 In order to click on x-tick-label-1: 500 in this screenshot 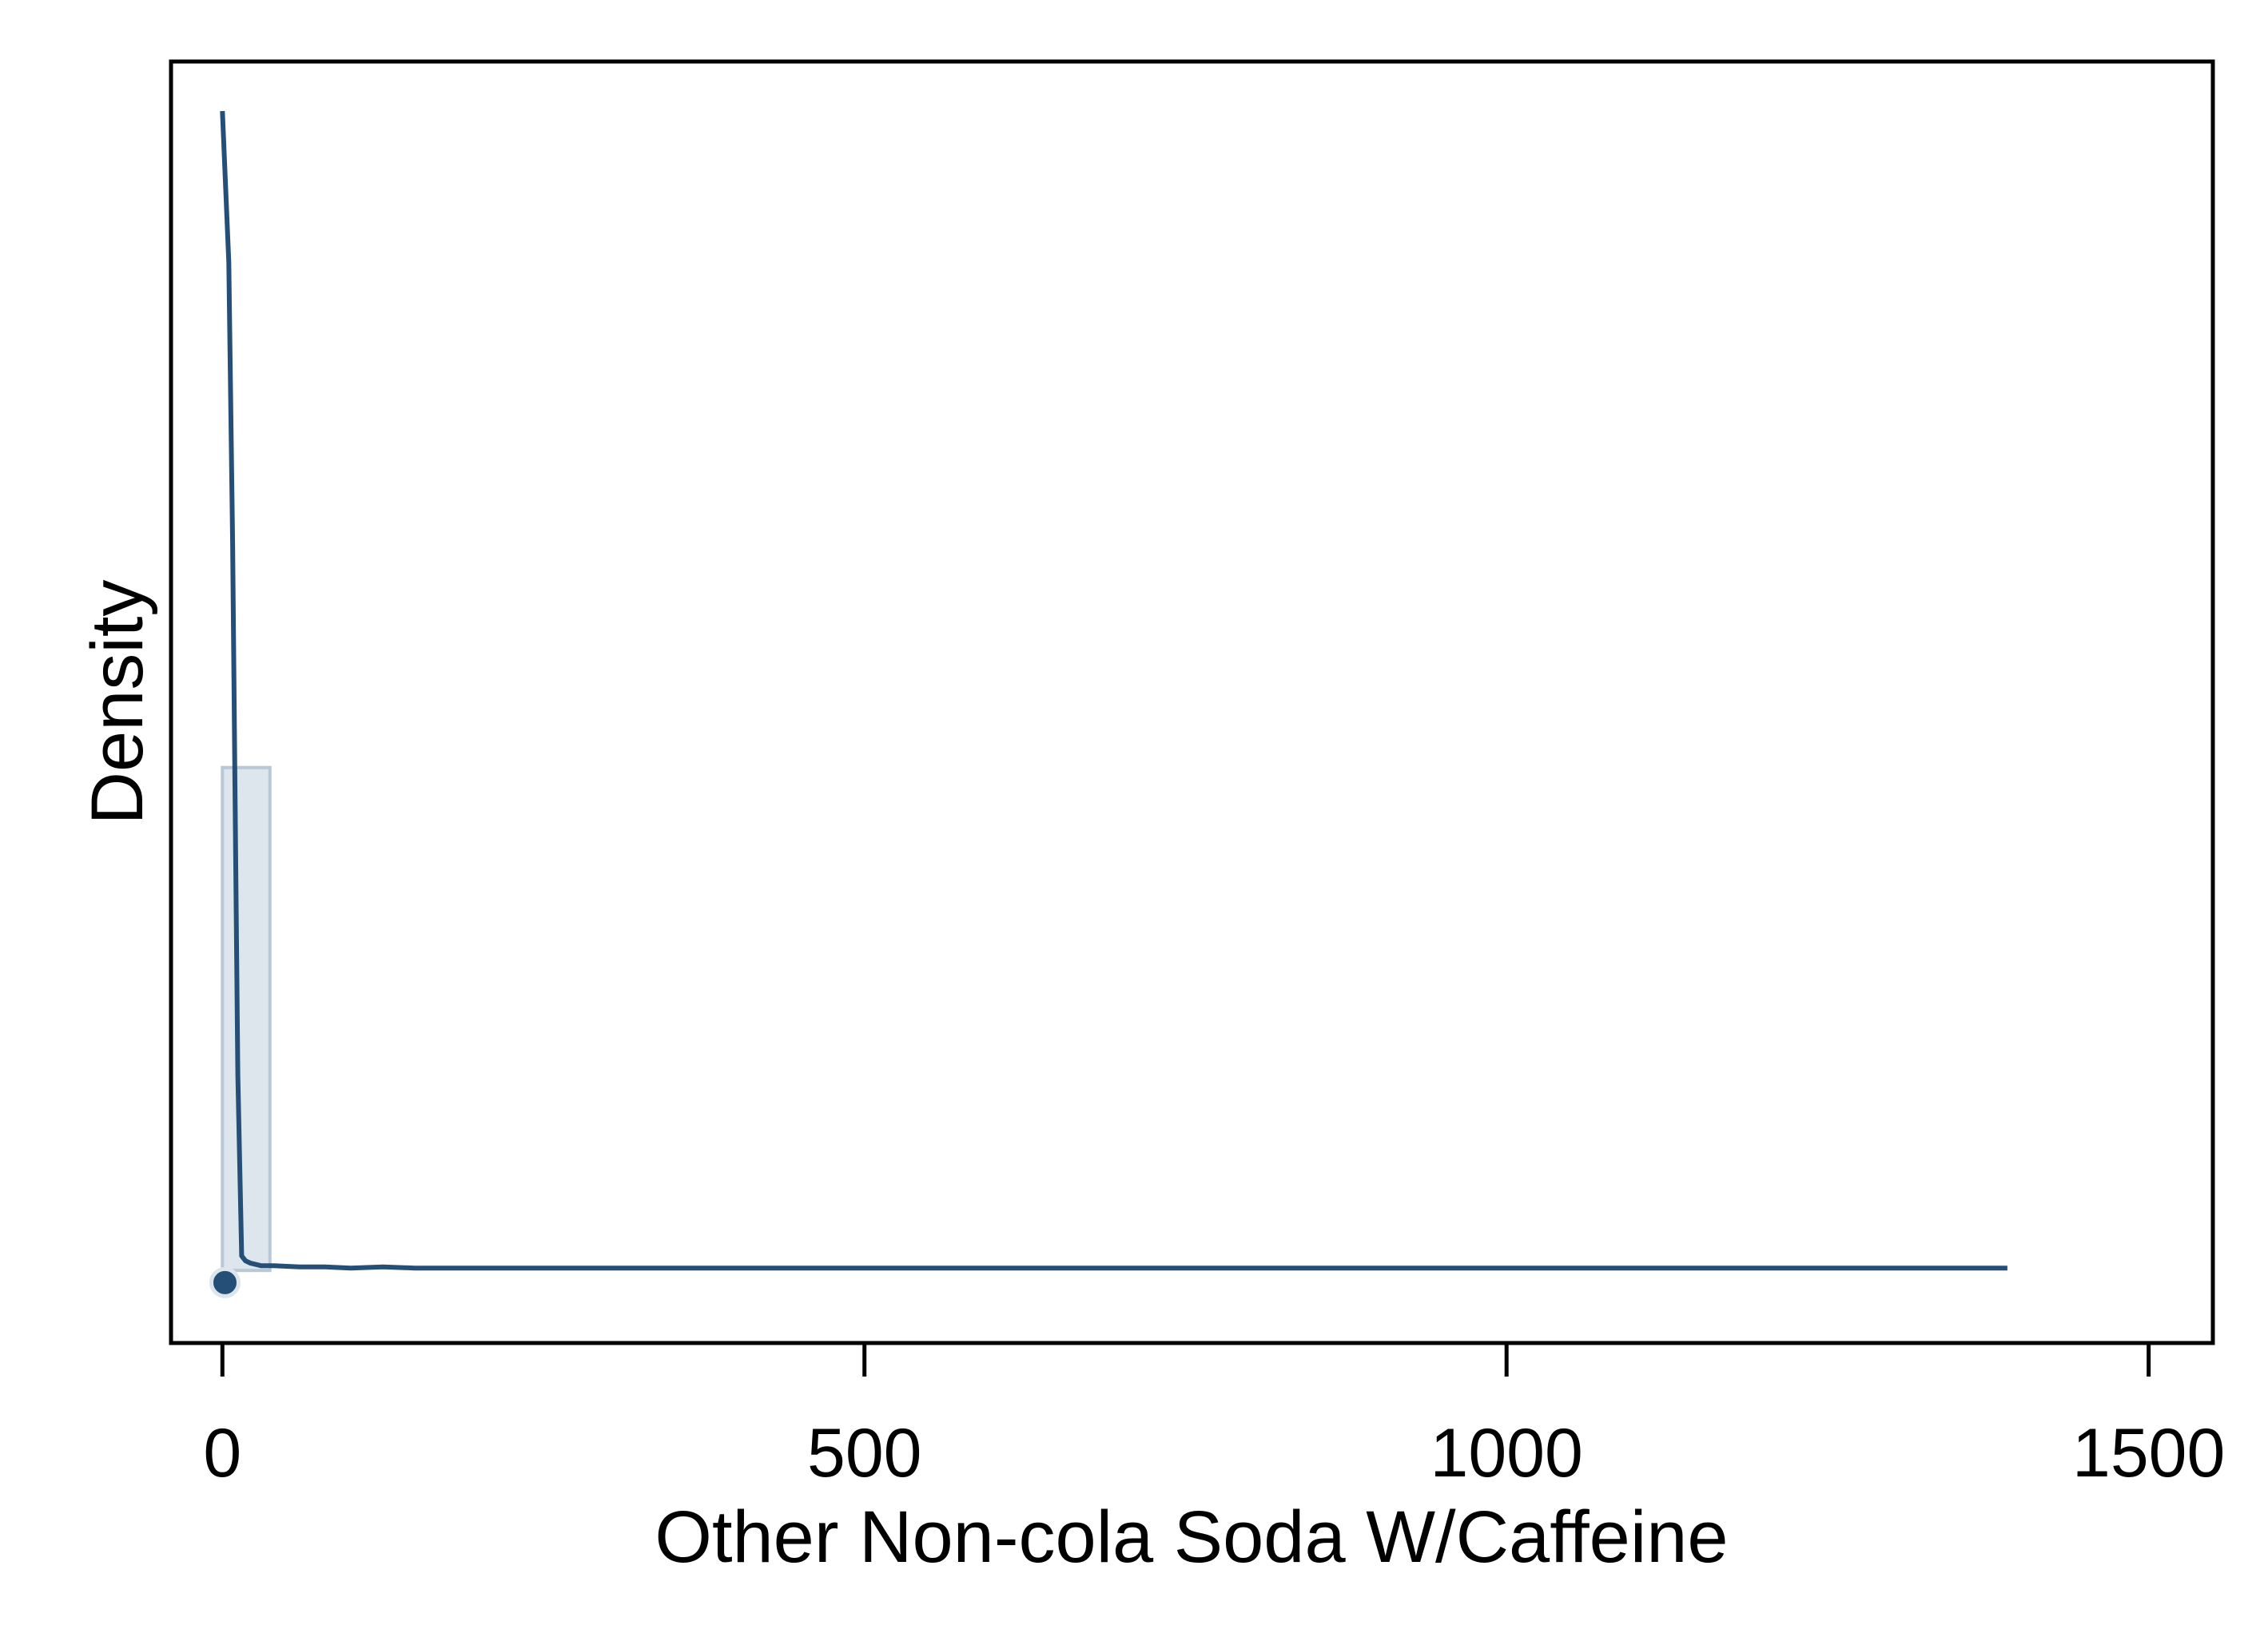, I will do `click(864, 1453)`.